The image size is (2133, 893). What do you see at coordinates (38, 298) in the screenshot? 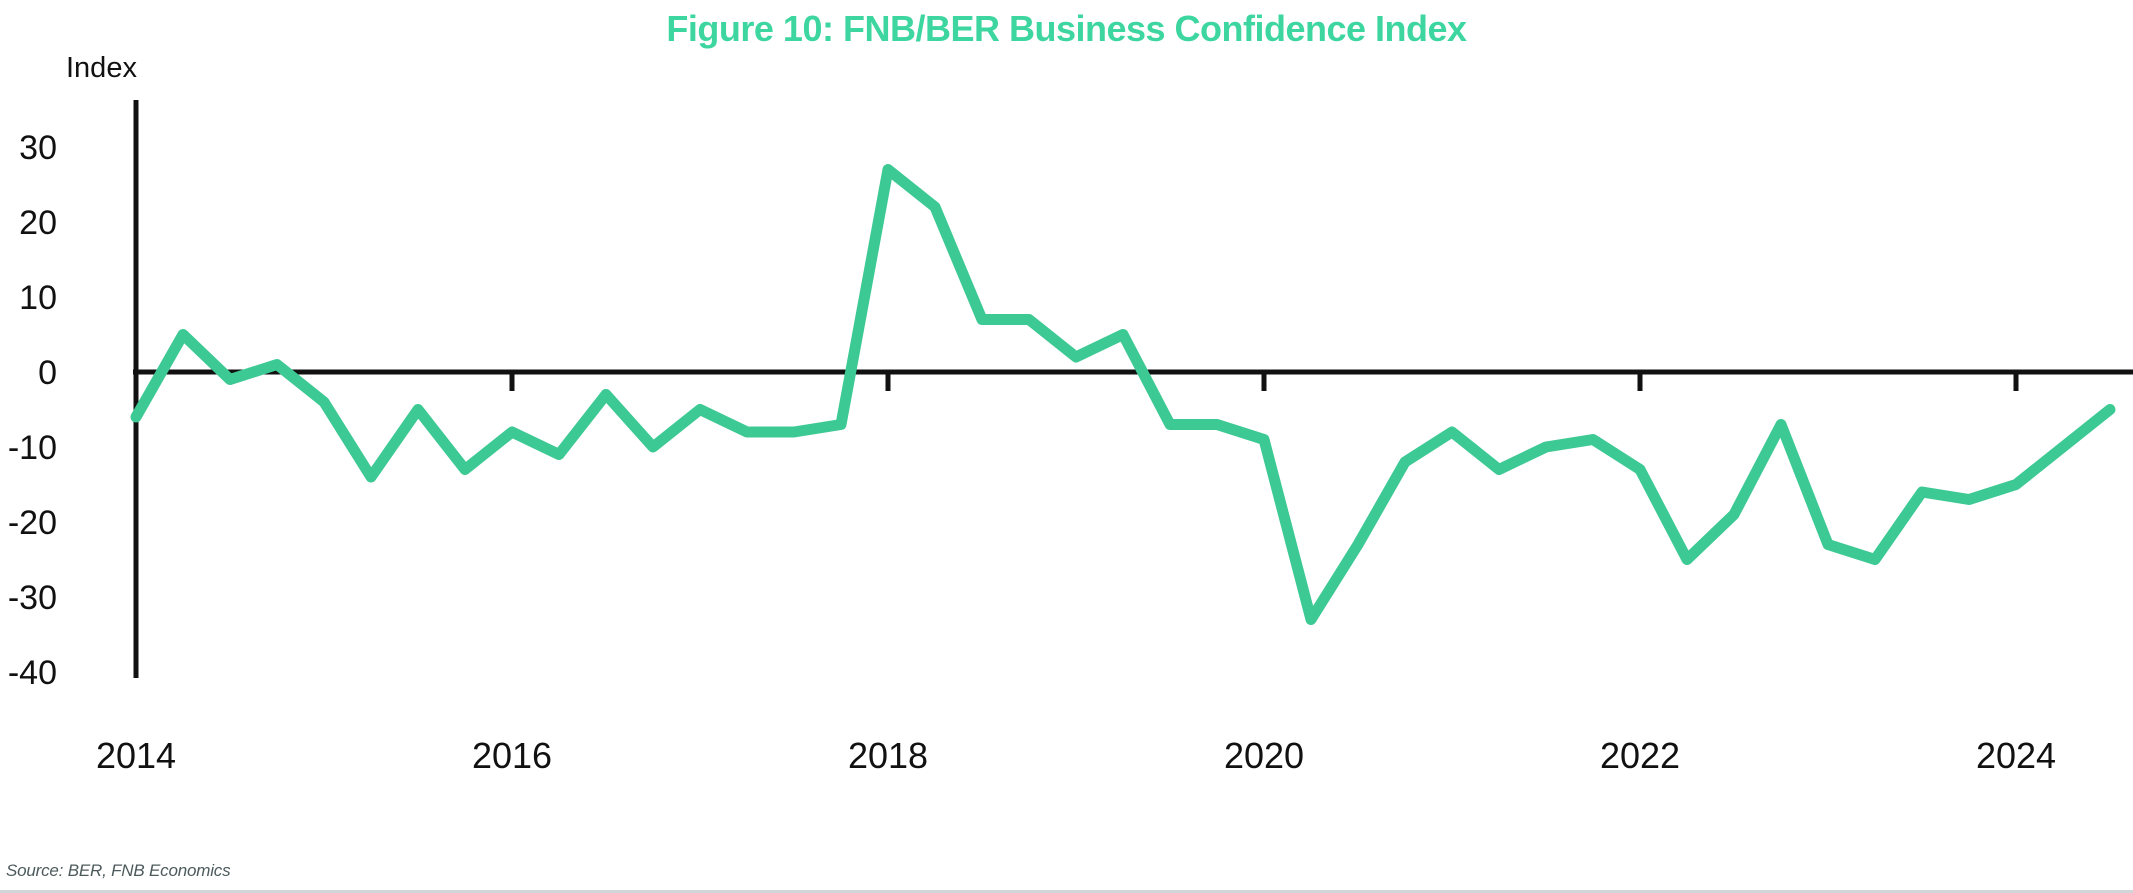
I see `y-axis-tick-label: 10` at bounding box center [38, 298].